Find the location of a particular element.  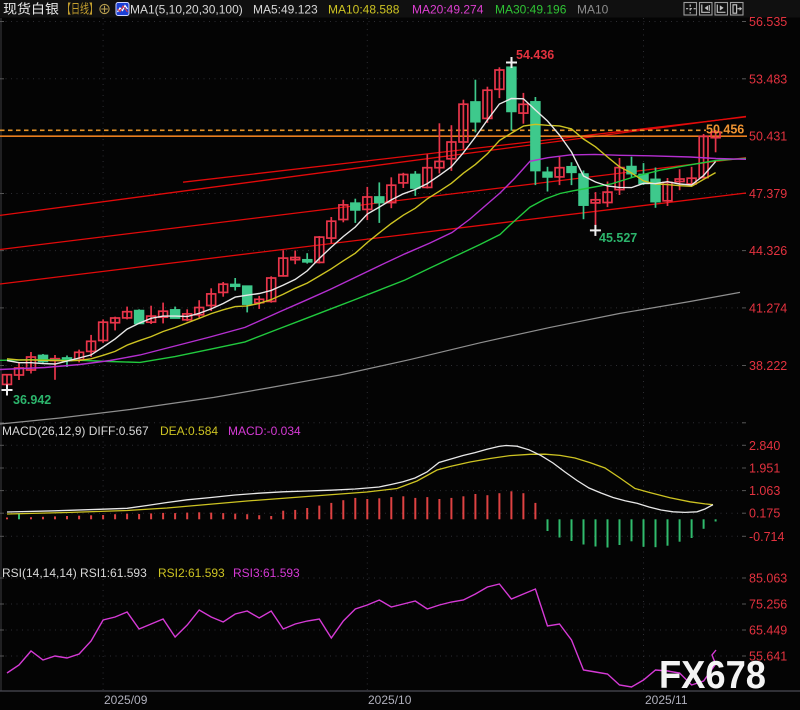

svg-text: 2.840 is located at coordinates (764, 446).